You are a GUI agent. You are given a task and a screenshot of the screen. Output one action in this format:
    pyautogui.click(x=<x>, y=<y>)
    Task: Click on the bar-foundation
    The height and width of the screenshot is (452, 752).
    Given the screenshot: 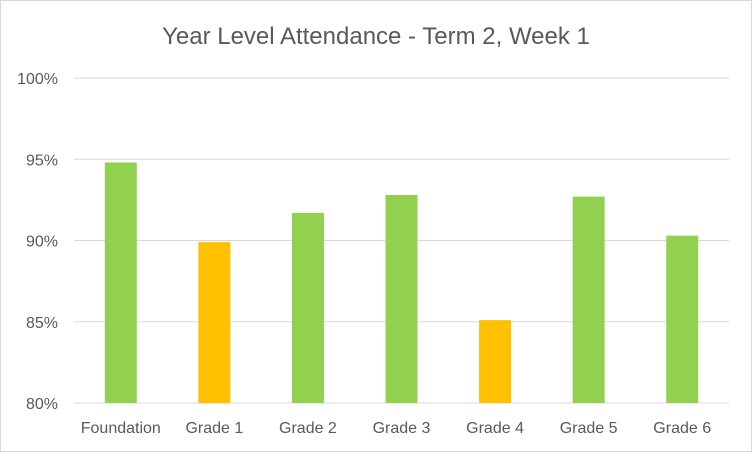 What is the action you would take?
    pyautogui.click(x=120, y=282)
    